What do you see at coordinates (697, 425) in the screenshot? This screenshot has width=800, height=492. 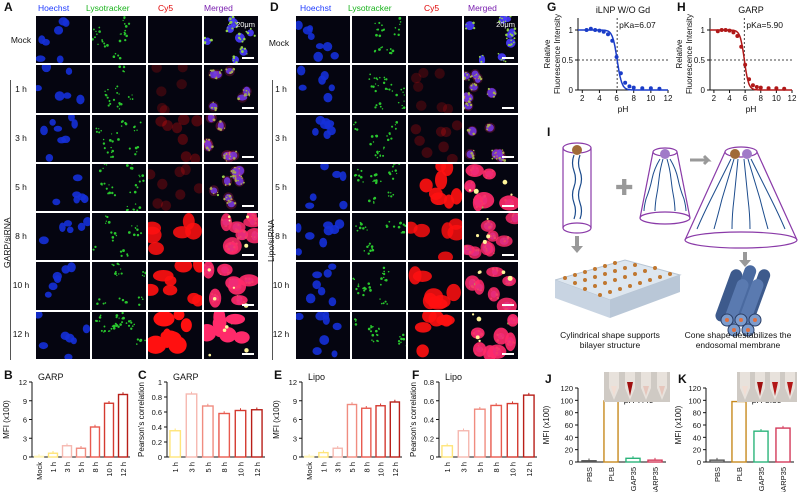 I see `y-tick-label: 60` at bounding box center [697, 425].